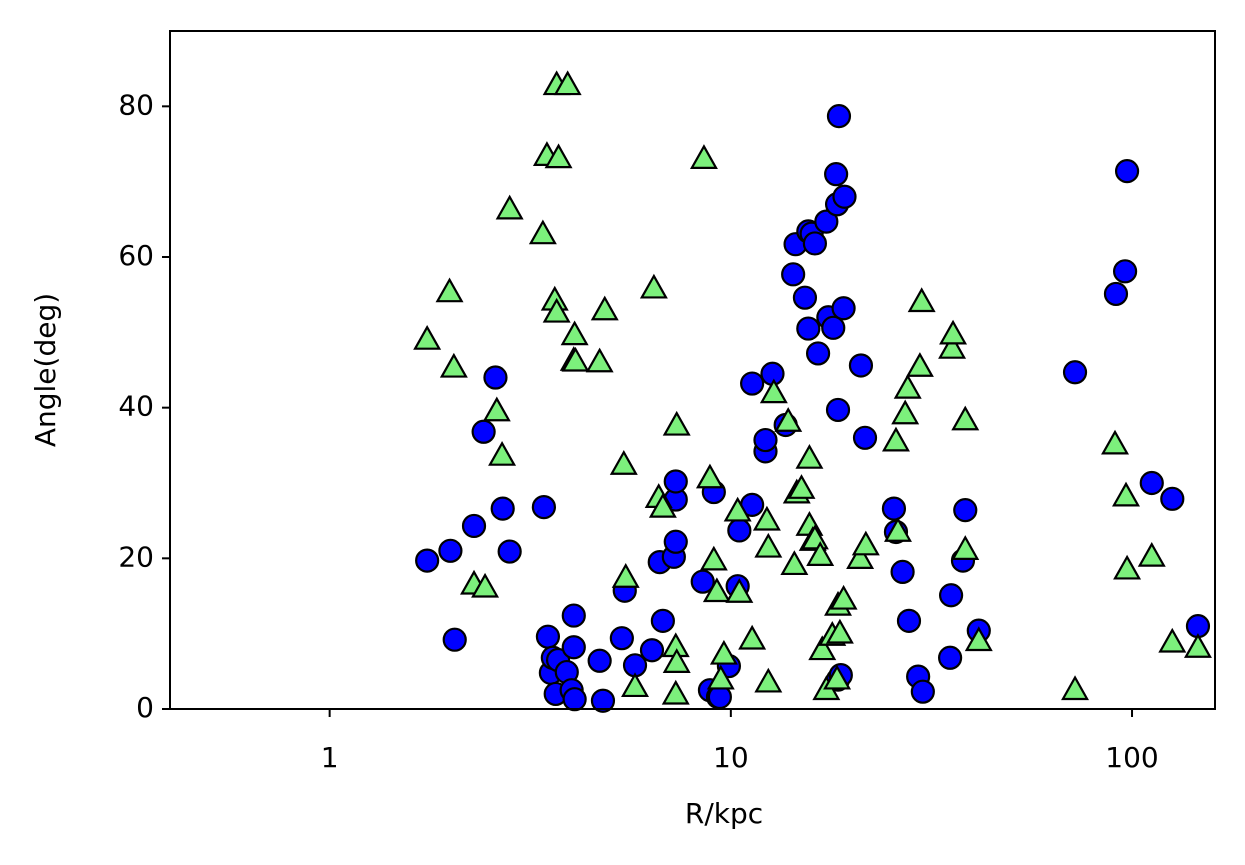 The width and height of the screenshot is (1245, 865). I want to click on y-axis-label: Angle(deg), so click(45, 370).